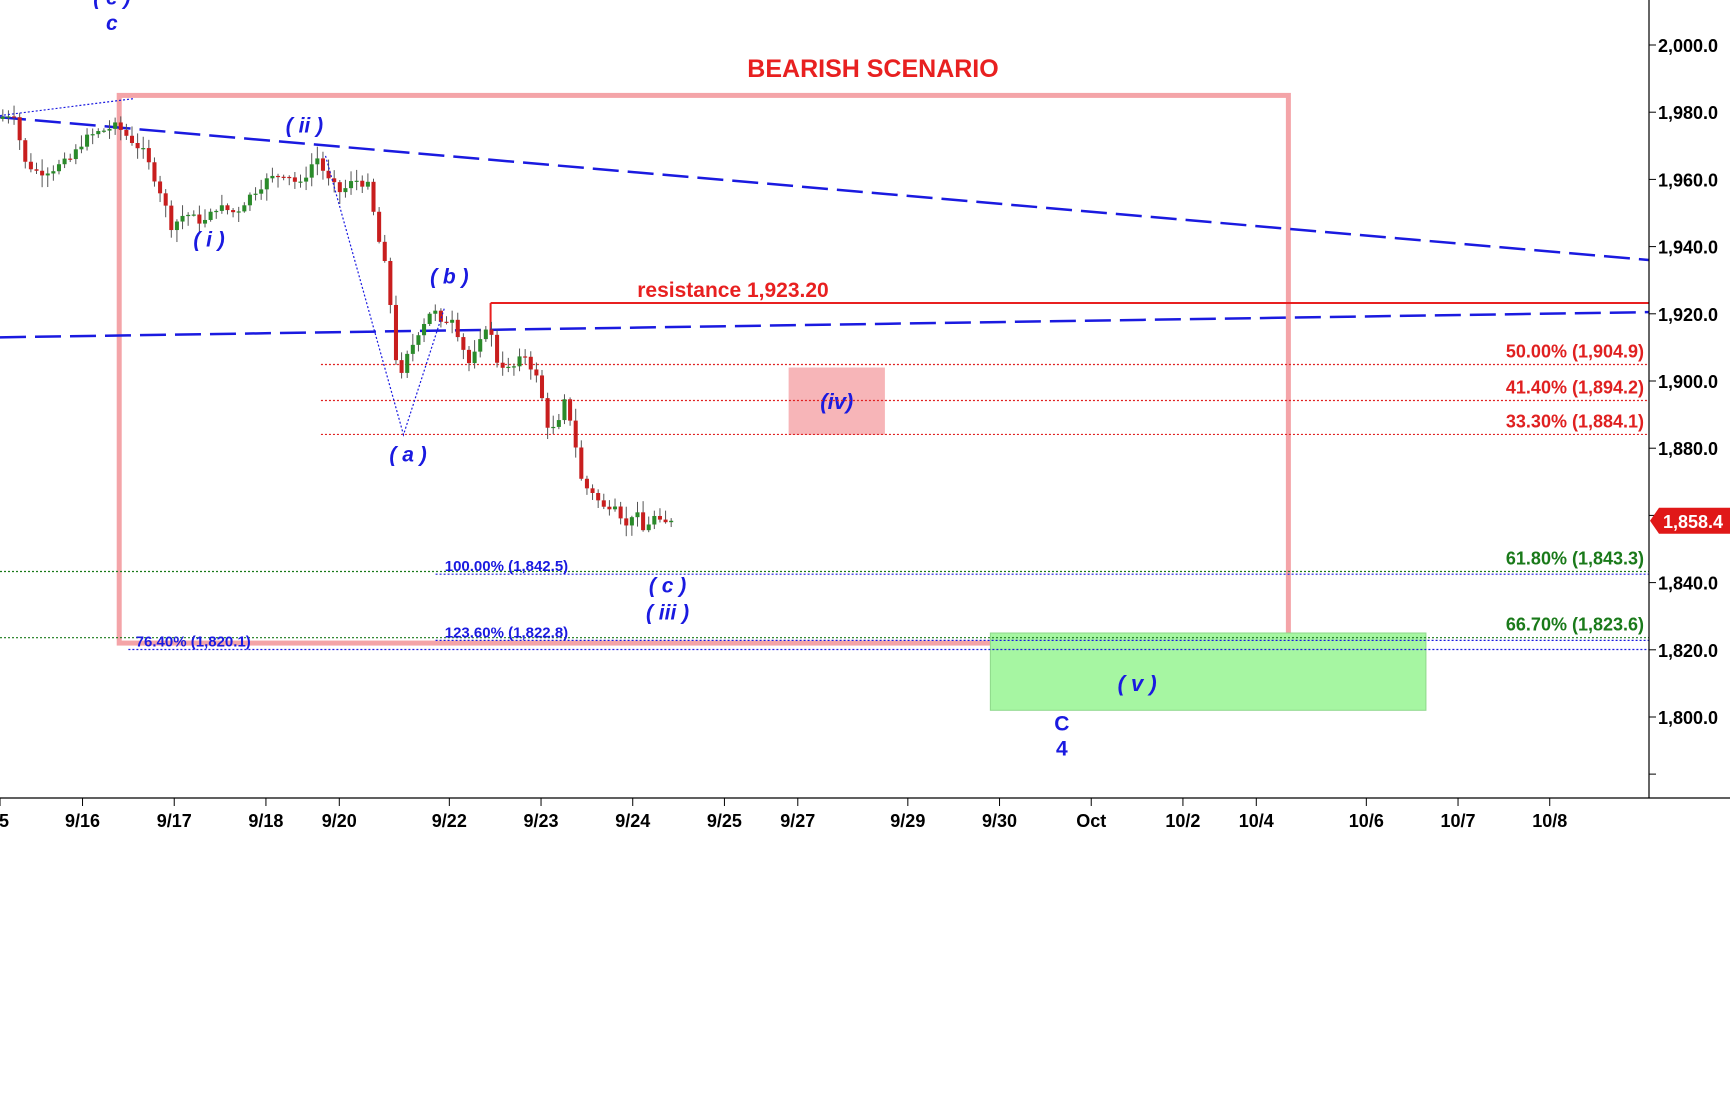  What do you see at coordinates (541, 821) in the screenshot?
I see `x-tick-label: 9/23` at bounding box center [541, 821].